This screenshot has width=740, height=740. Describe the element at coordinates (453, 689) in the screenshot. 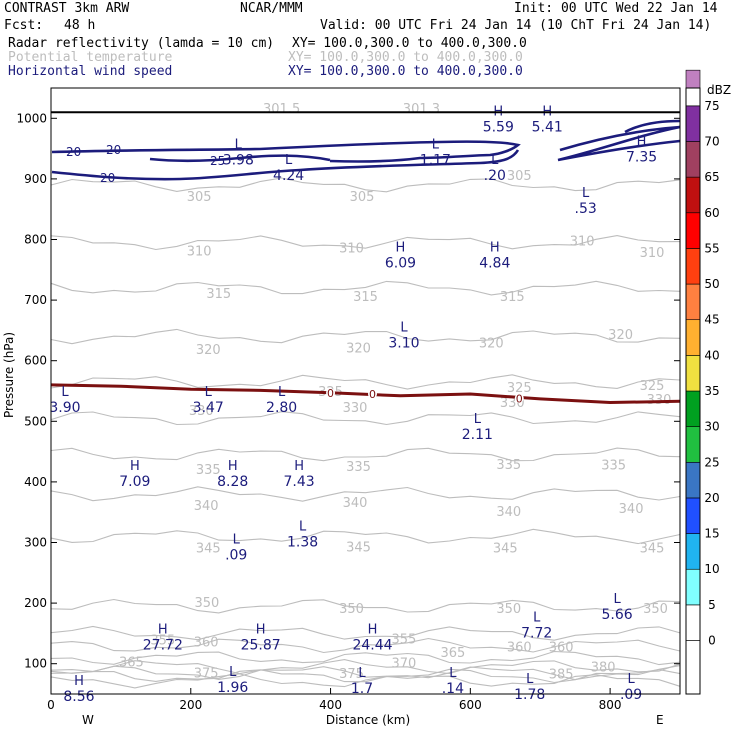

I see `extremum-value: .14` at that location.